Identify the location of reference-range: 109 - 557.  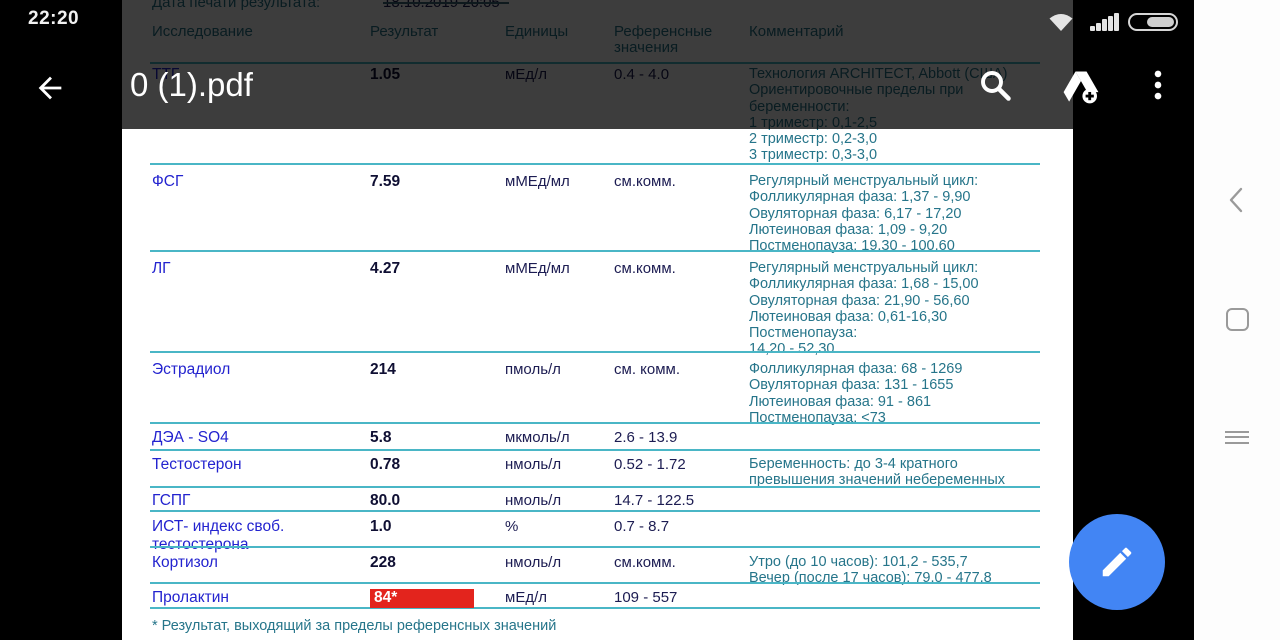
(646, 597).